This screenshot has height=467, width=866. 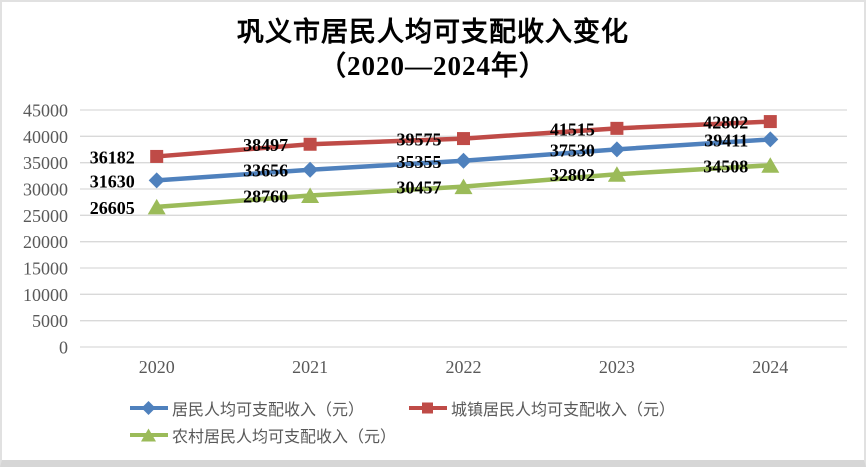 I want to click on legend-triangle-marker-icon, so click(x=149, y=435).